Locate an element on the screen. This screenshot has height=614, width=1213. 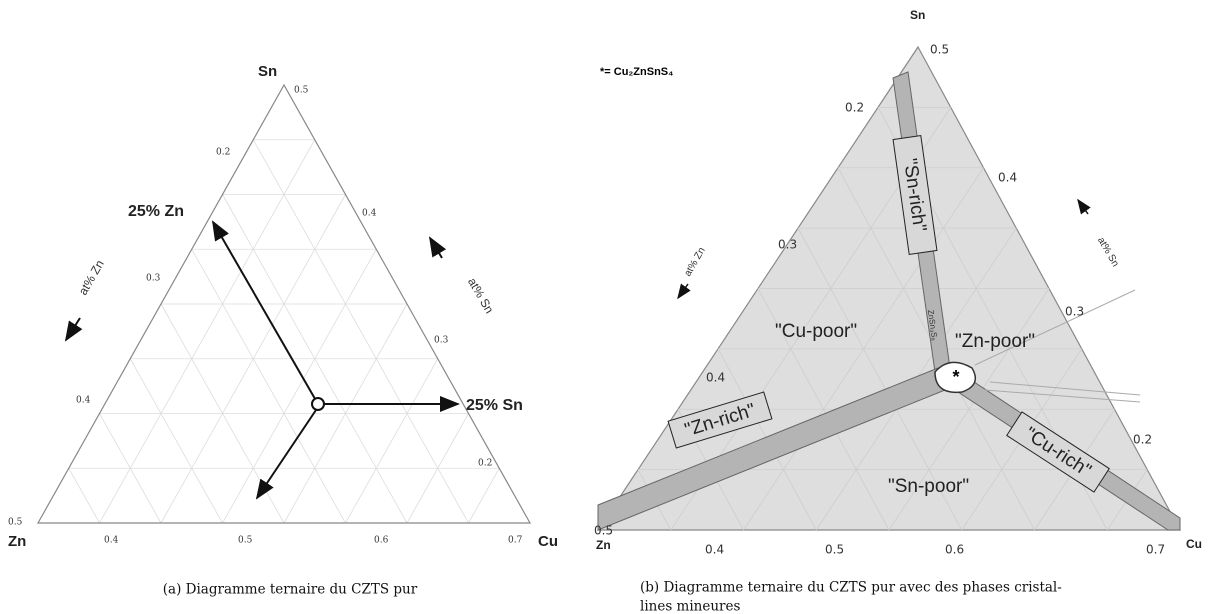
composition-point is located at coordinates (318, 404).